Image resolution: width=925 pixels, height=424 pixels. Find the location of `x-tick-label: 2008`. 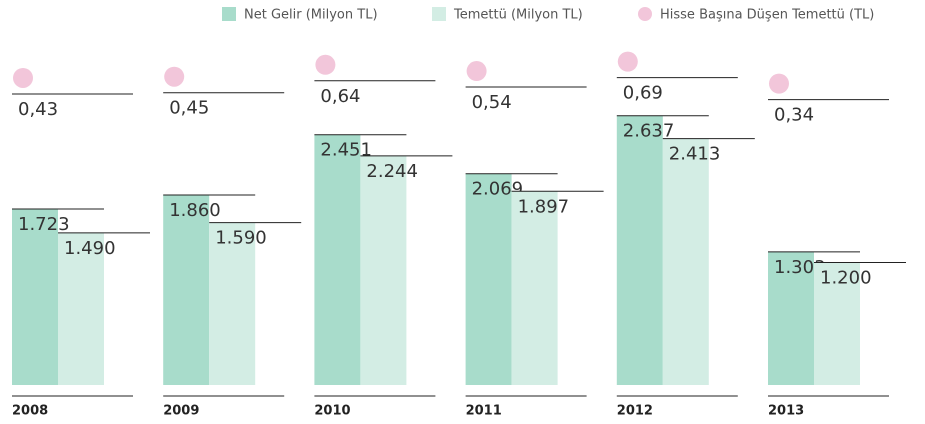

x-tick-label: 2008 is located at coordinates (30, 411).